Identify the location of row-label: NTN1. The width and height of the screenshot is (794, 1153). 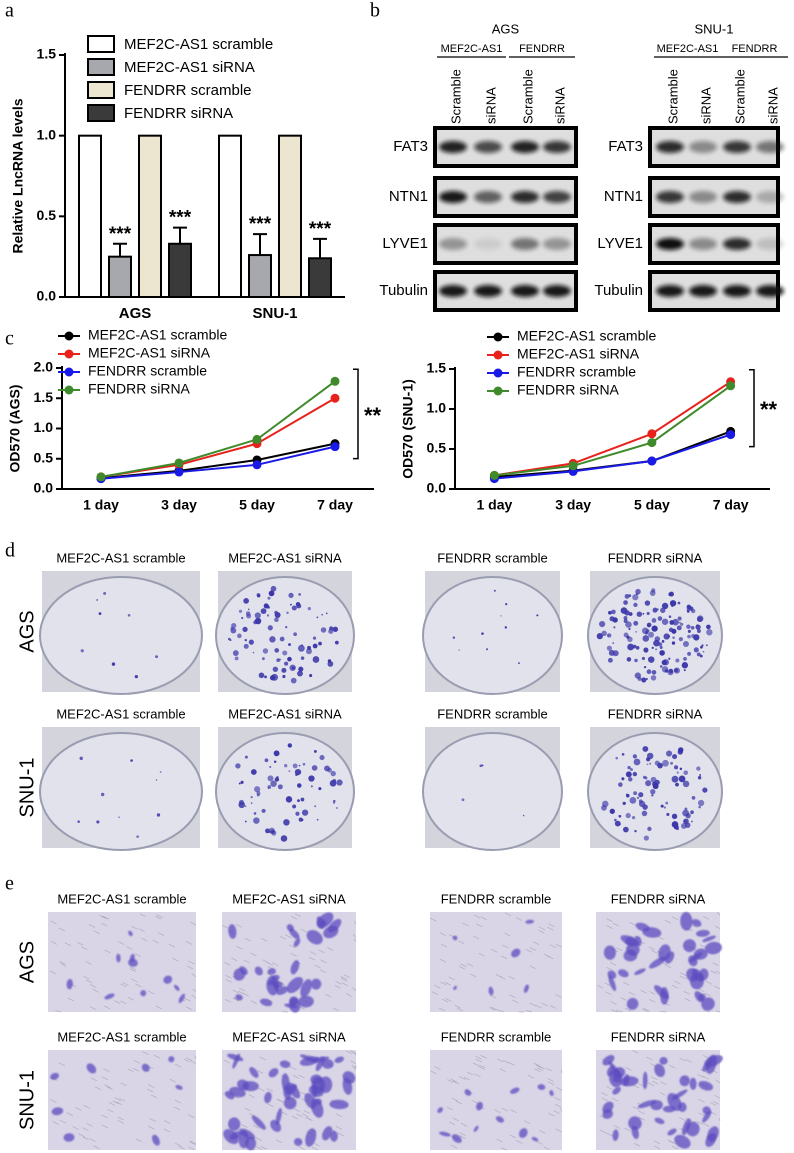
(623, 196).